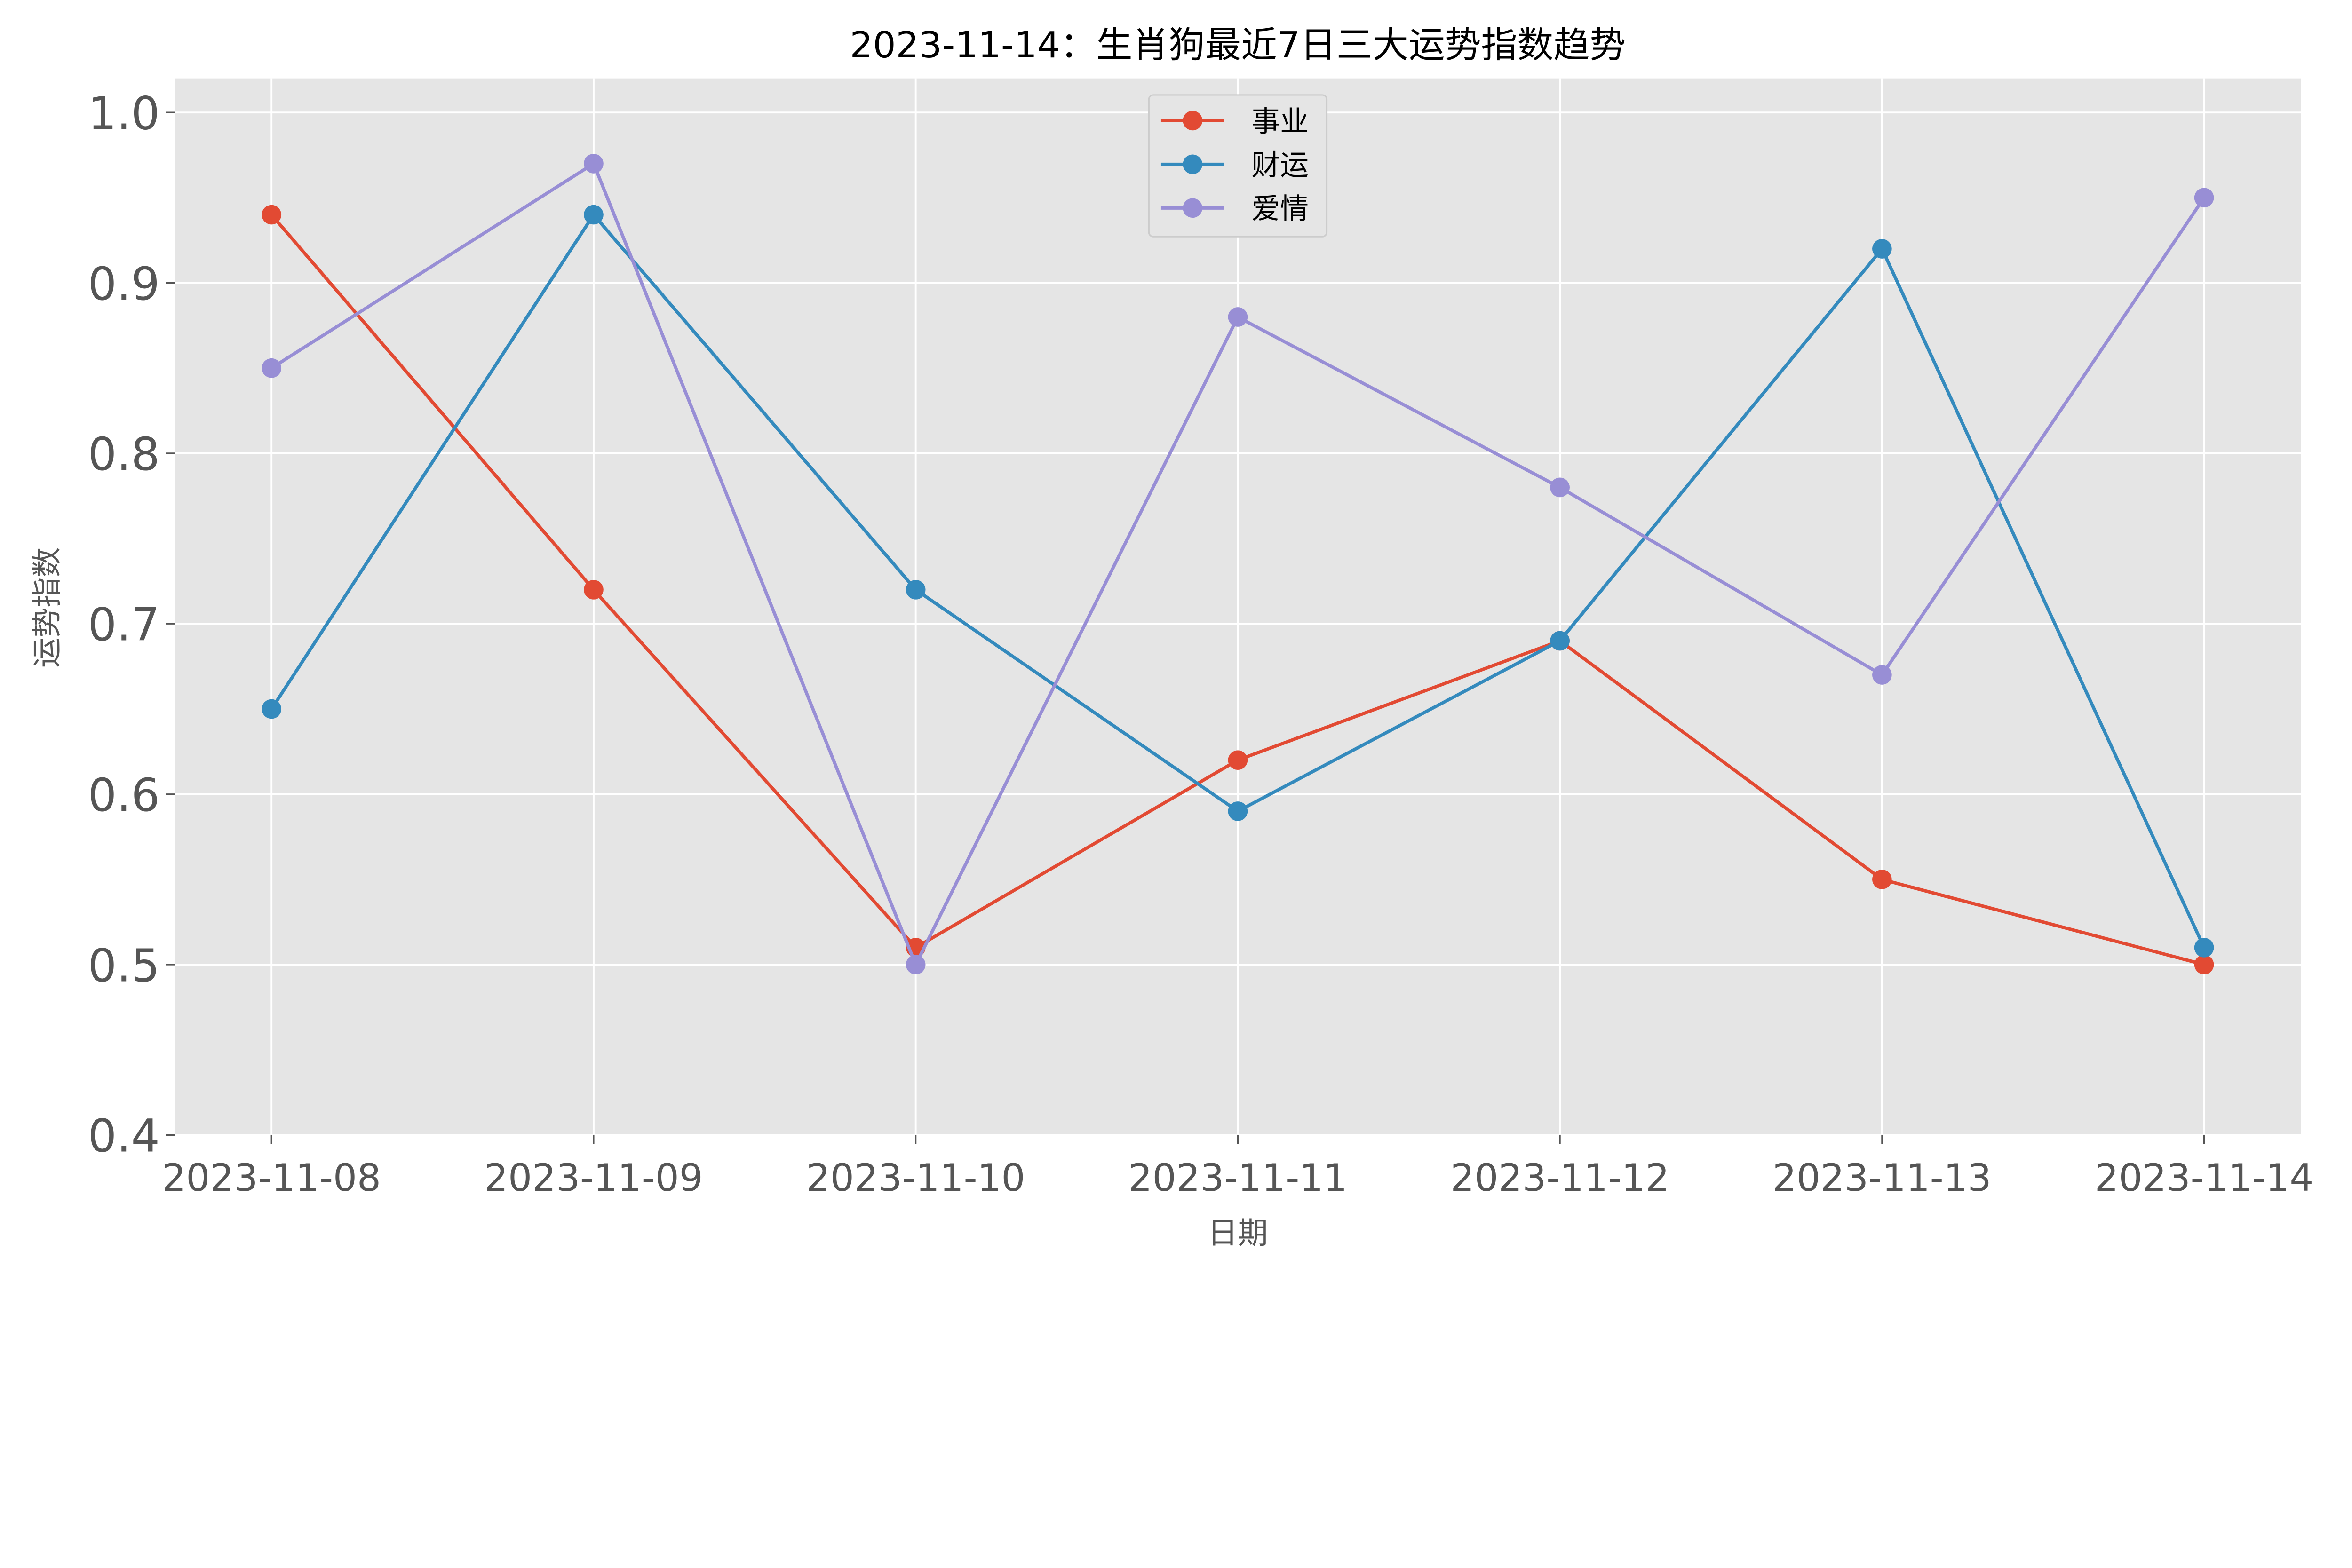  Describe the element at coordinates (915, 1178) in the screenshot. I see `x-tick-label: 2023-11-10` at that location.